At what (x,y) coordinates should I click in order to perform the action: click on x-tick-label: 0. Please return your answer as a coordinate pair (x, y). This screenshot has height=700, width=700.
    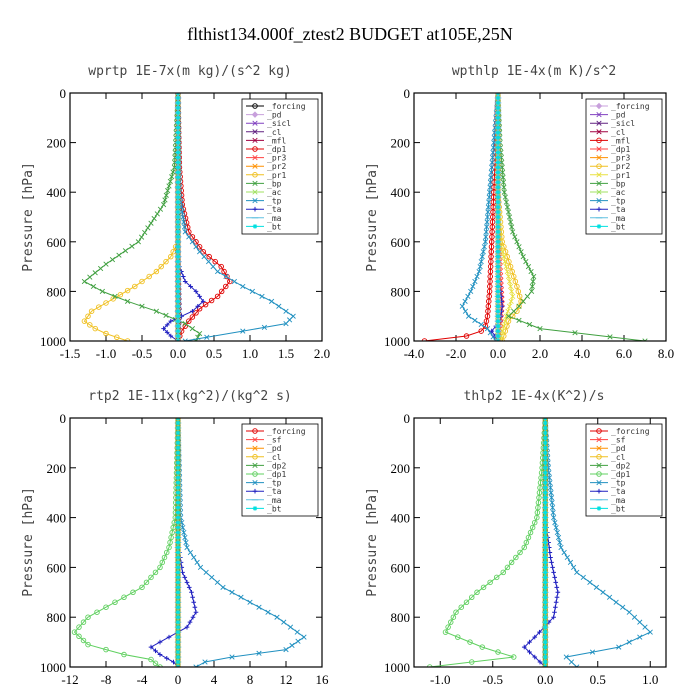
    Looking at the image, I should click on (178, 679).